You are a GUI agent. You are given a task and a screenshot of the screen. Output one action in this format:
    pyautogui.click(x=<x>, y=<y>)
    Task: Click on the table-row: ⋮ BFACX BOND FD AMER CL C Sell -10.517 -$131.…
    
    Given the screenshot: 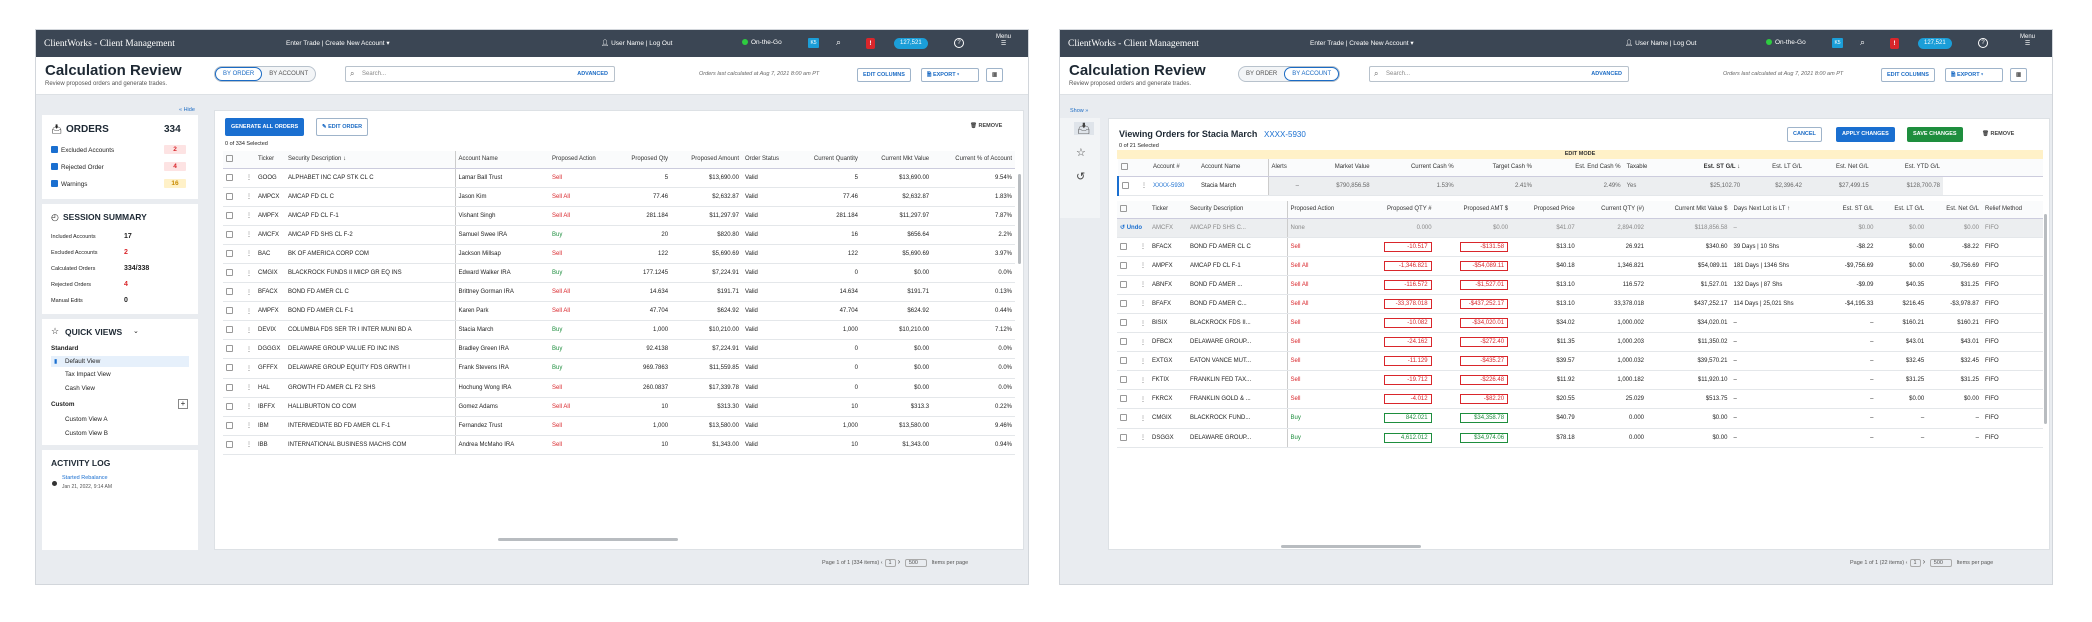 What is the action you would take?
    pyautogui.click(x=1580, y=247)
    